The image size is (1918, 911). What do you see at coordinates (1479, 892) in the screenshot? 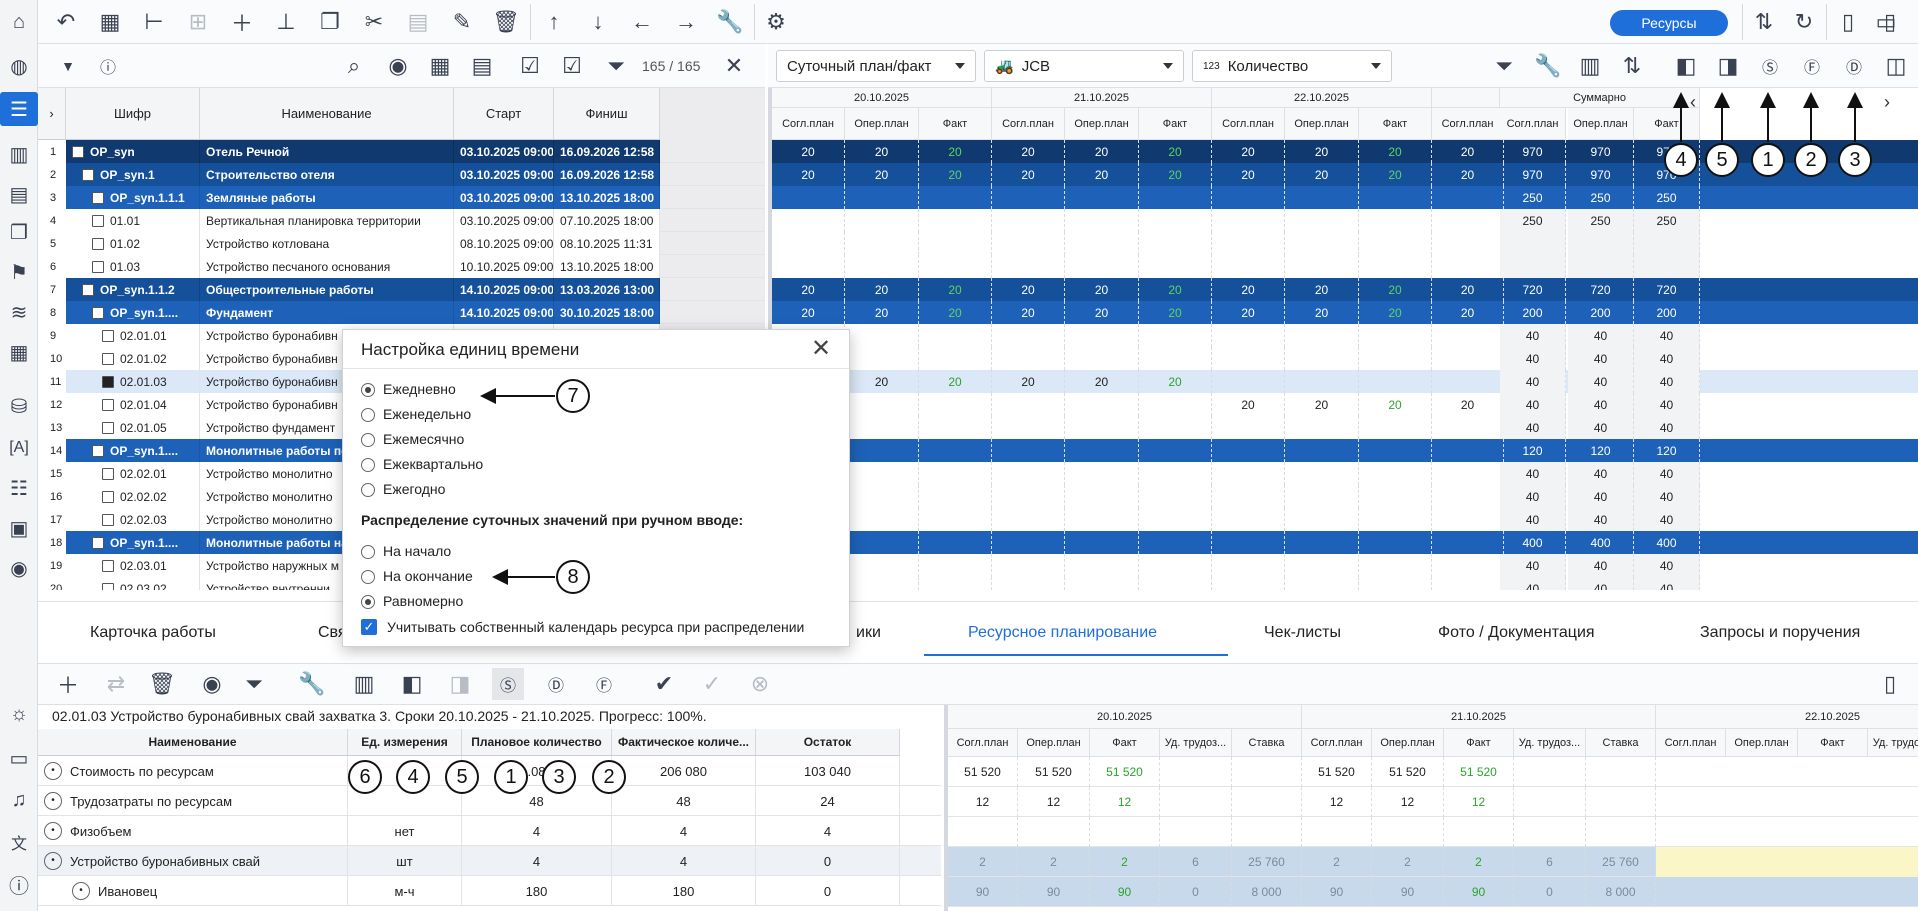
I see `bottom-day-cell: 90` at bounding box center [1479, 892].